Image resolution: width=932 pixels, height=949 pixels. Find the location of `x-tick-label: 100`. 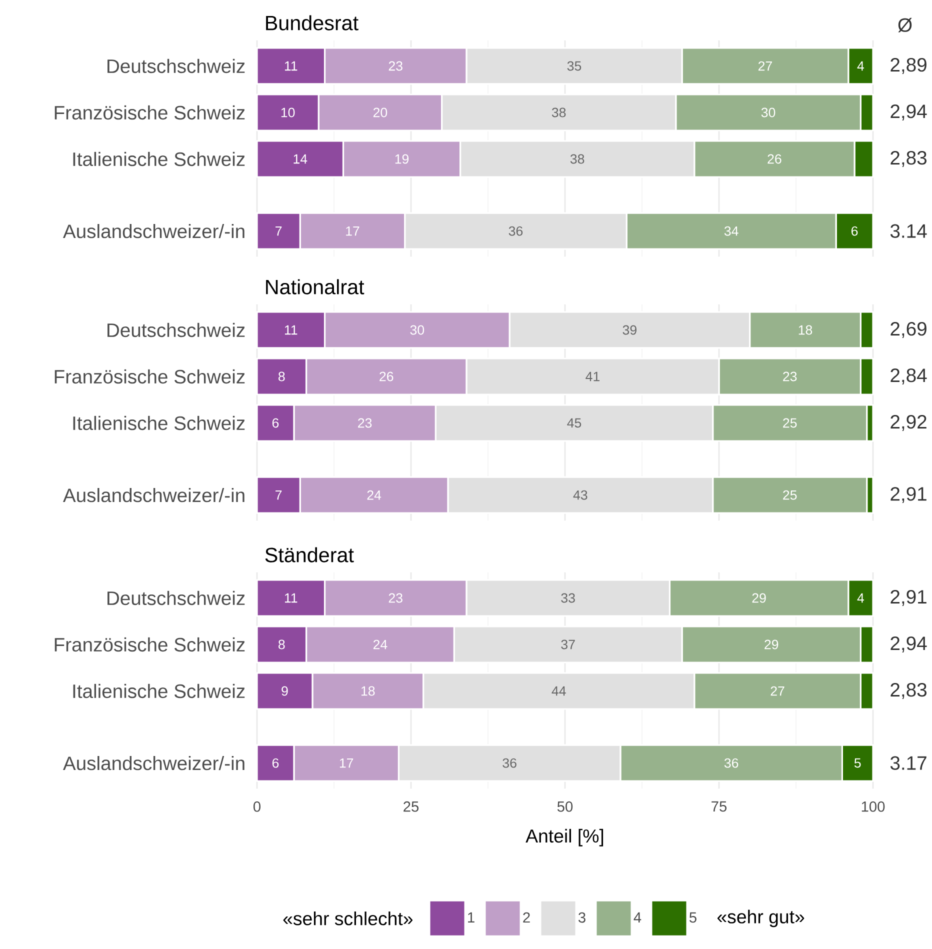

x-tick-label: 100 is located at coordinates (873, 806).